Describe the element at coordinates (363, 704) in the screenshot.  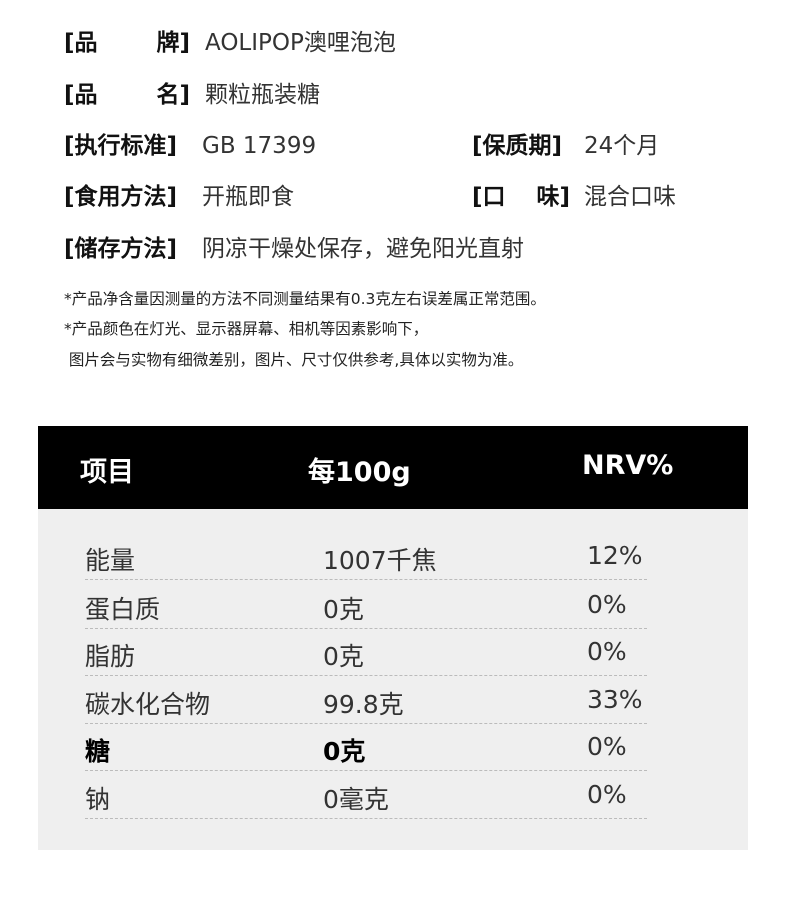
I see `nutrient-amount: 99.8克` at that location.